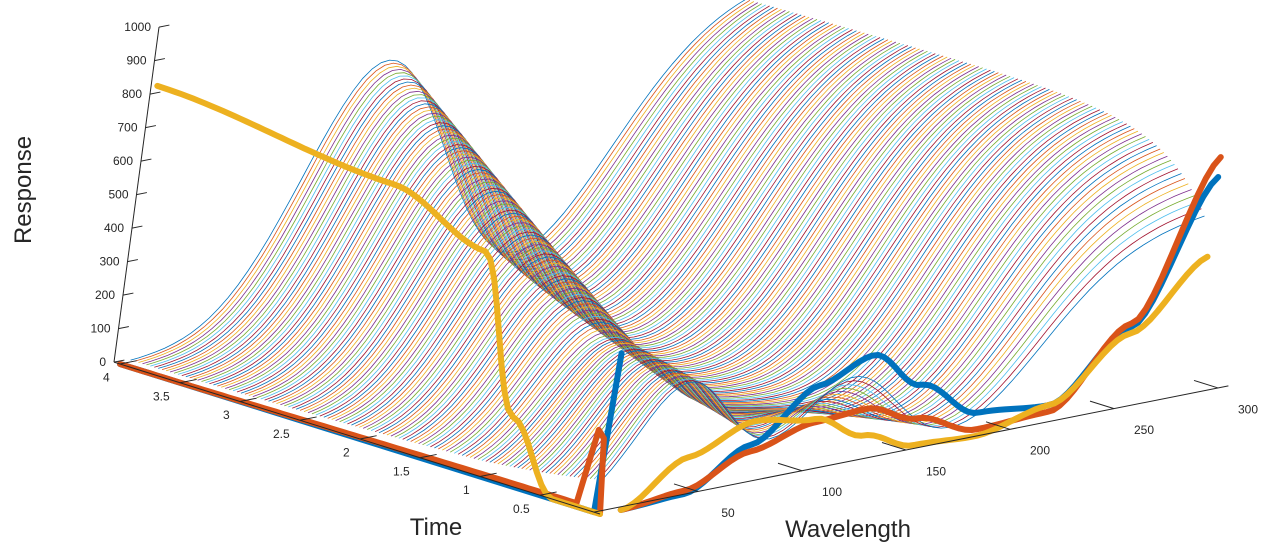  Describe the element at coordinates (23, 190) in the screenshot. I see `z-axis-title: Response` at that location.